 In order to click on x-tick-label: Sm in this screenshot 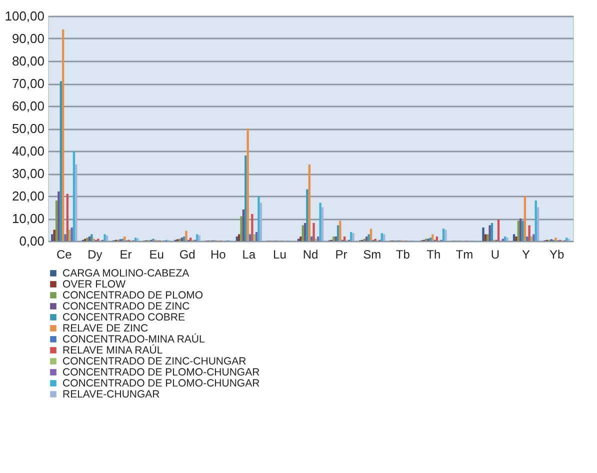, I will do `click(372, 255)`.